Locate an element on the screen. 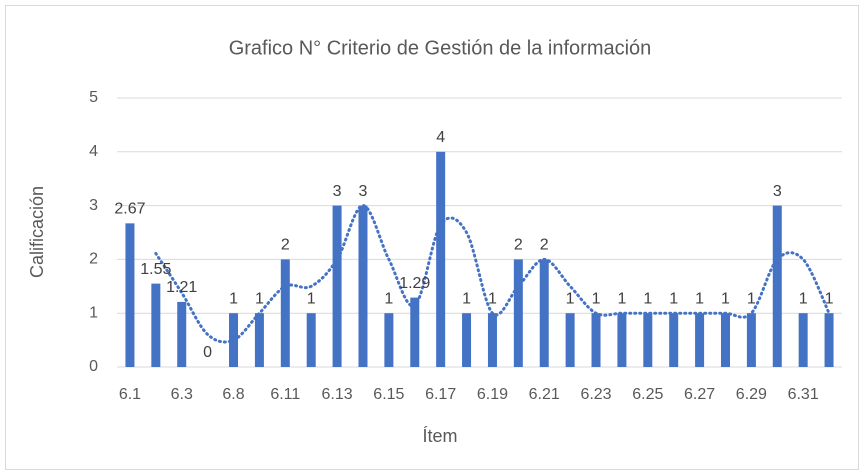 Image resolution: width=866 pixels, height=476 pixels. y-tick-label: 5 is located at coordinates (93, 97).